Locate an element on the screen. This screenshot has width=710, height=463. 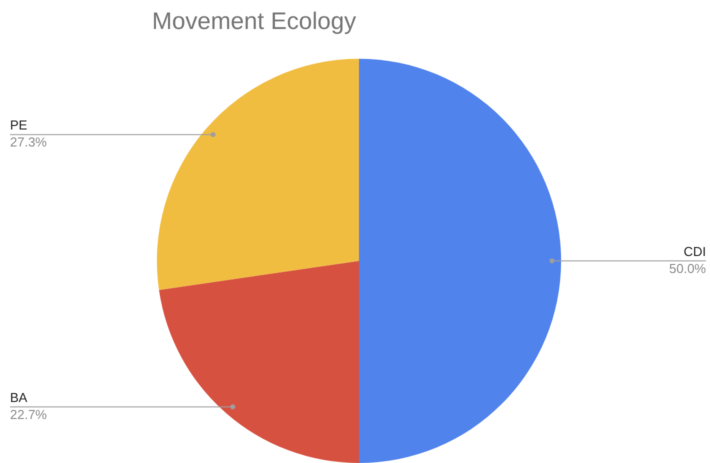
slice-label: CDI is located at coordinates (695, 251).